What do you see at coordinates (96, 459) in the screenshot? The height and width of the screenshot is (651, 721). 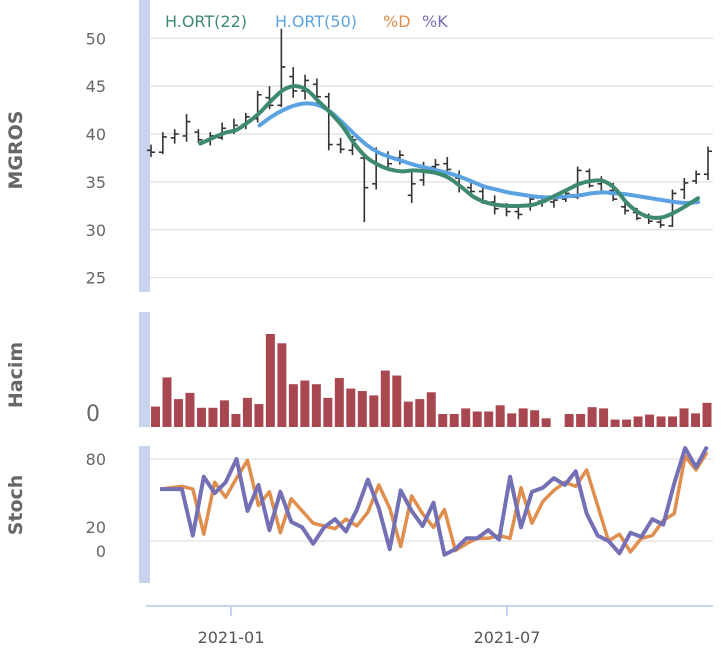 I see `stoch-y-tick-label: 80` at bounding box center [96, 459].